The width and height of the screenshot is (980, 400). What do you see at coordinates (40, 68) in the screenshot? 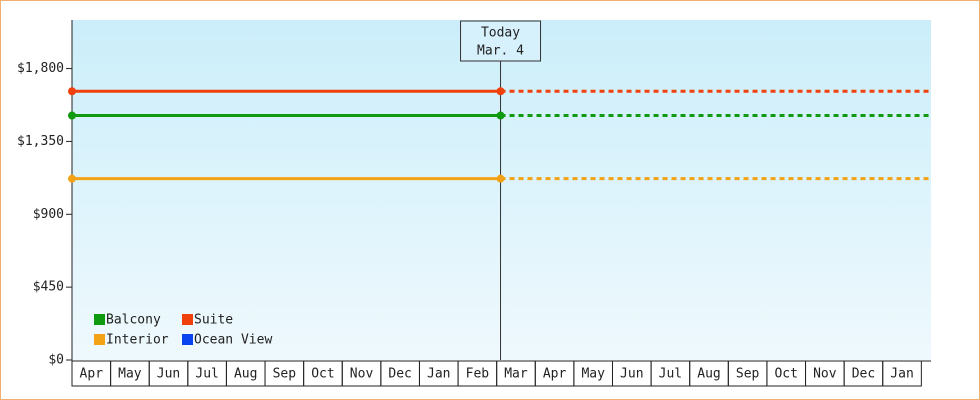
I see `y-tick-label: $1,800` at bounding box center [40, 68].